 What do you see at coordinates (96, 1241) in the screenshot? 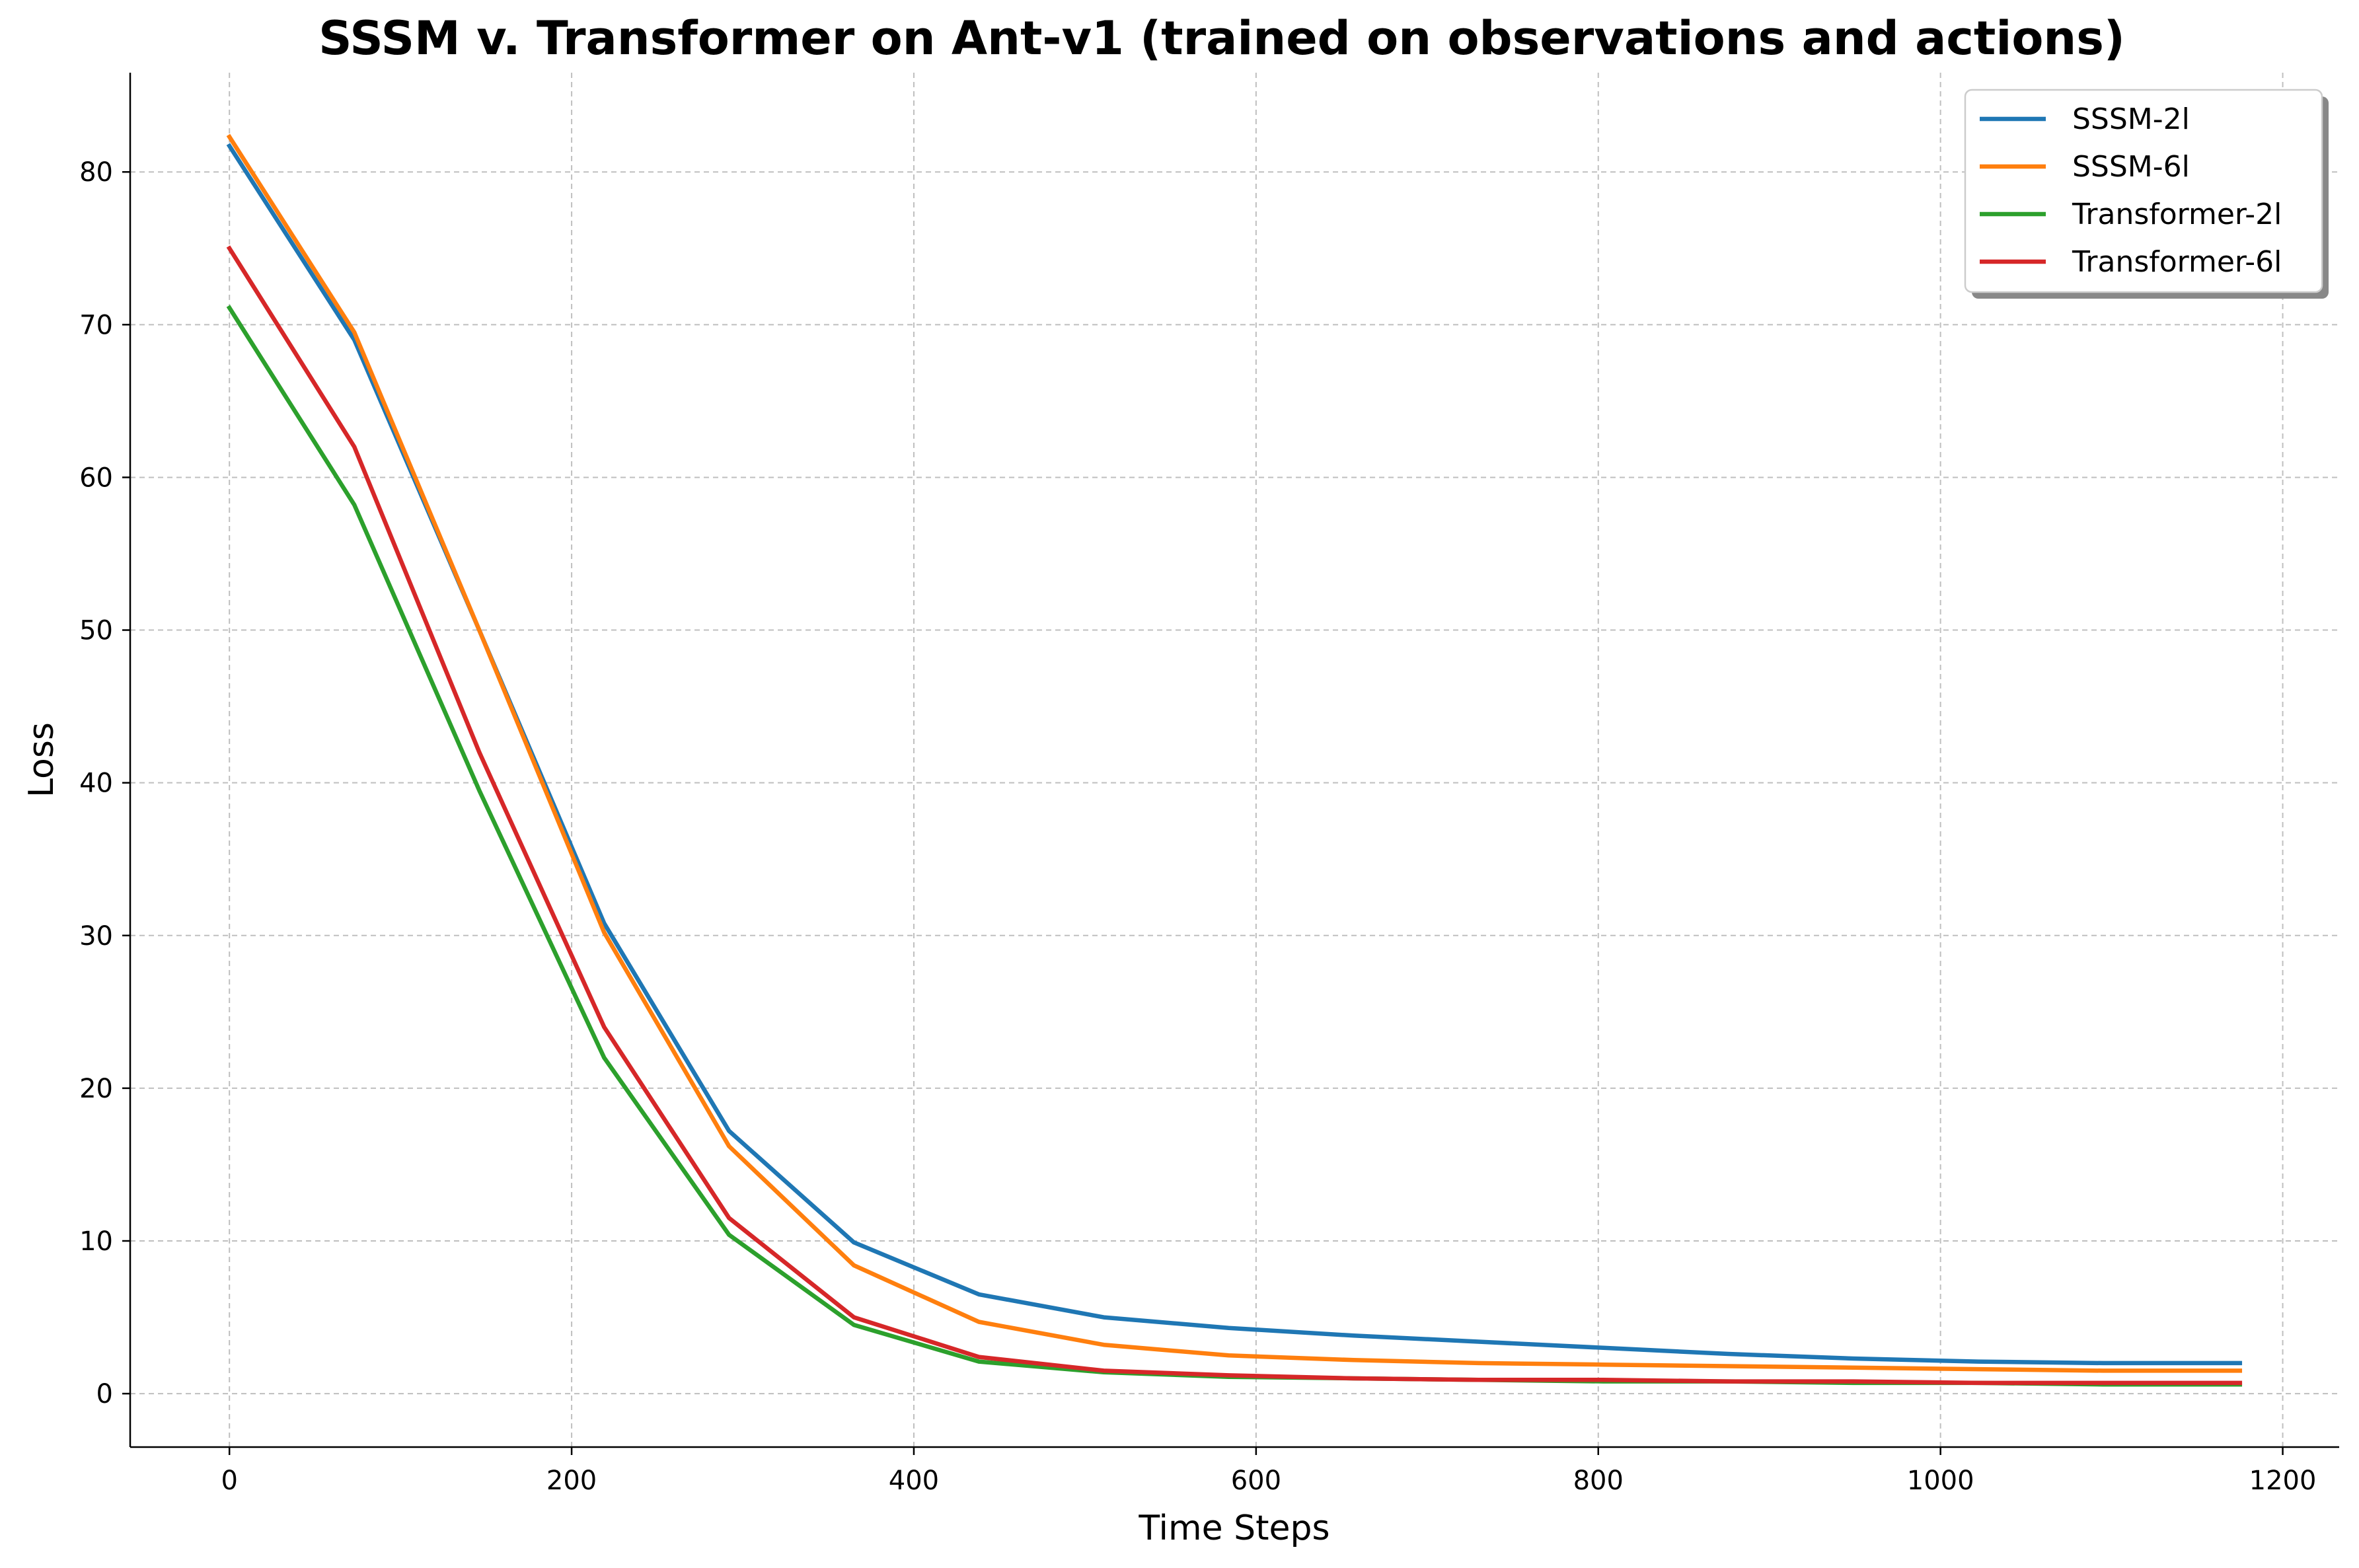
I see `y-tick-label: 10` at bounding box center [96, 1241].